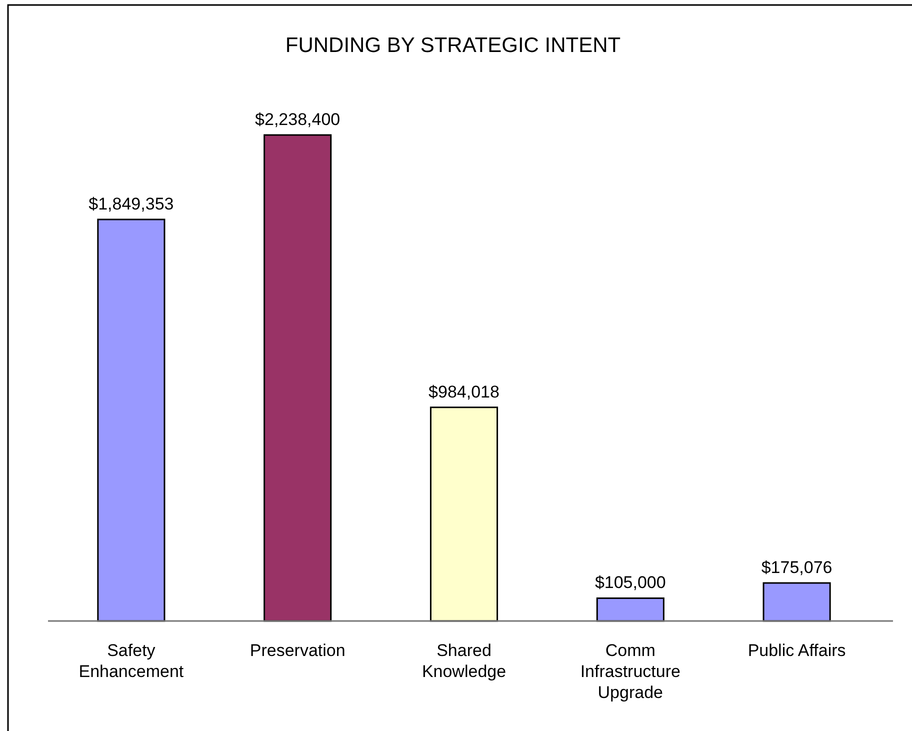  Describe the element at coordinates (297, 119) in the screenshot. I see `data-label: $2,238,400` at that location.